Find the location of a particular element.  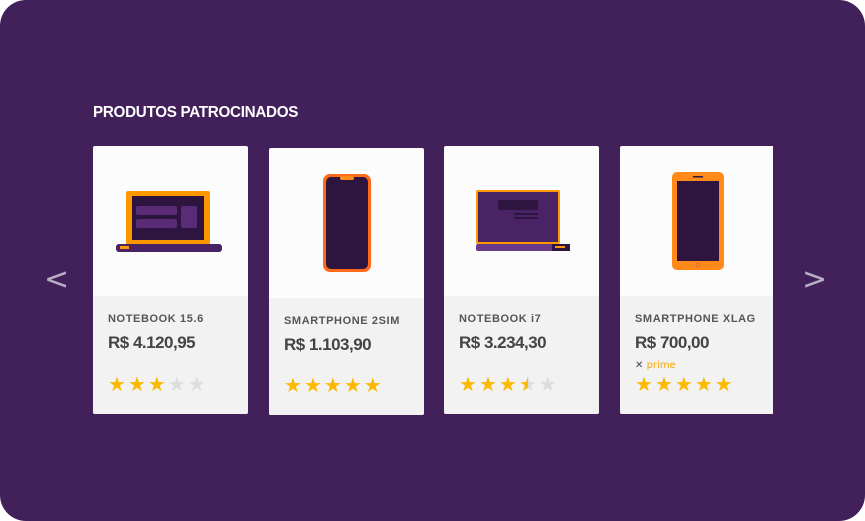

product-name: SMARTPHONE 2SIM is located at coordinates (342, 321).